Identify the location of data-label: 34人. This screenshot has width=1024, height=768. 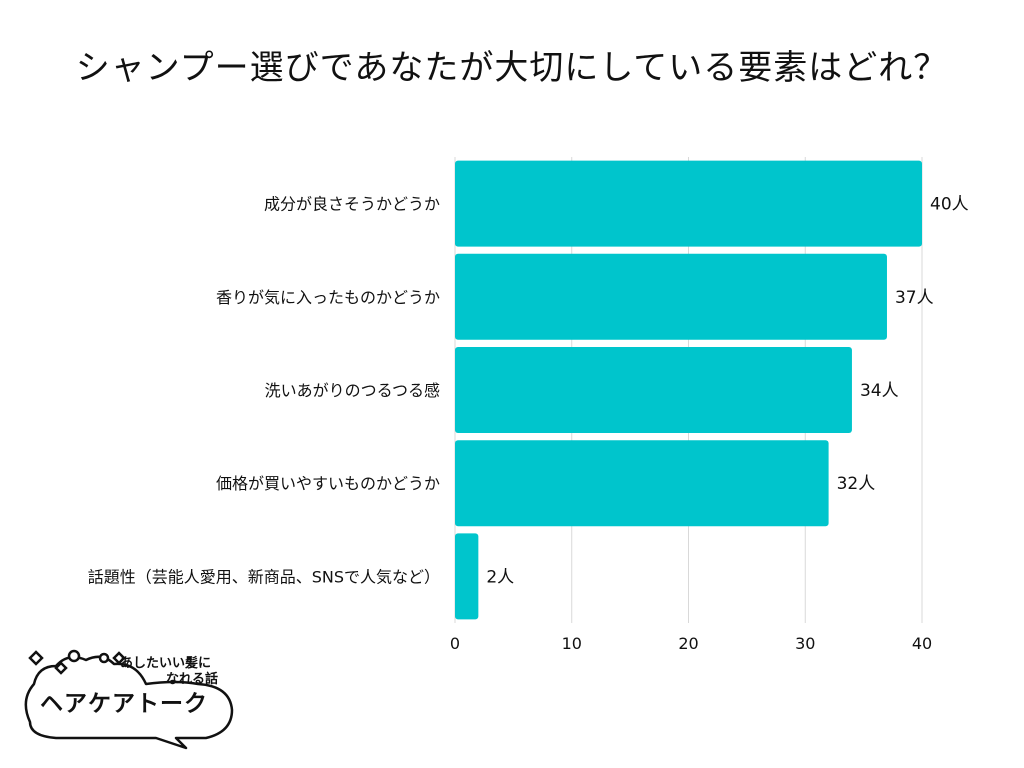
(879, 391).